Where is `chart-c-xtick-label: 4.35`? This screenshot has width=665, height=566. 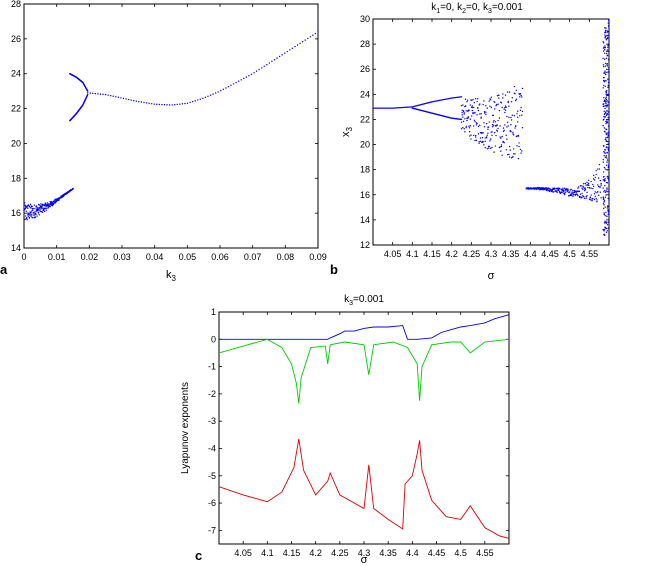
chart-c-xtick-label: 4.35 is located at coordinates (388, 553).